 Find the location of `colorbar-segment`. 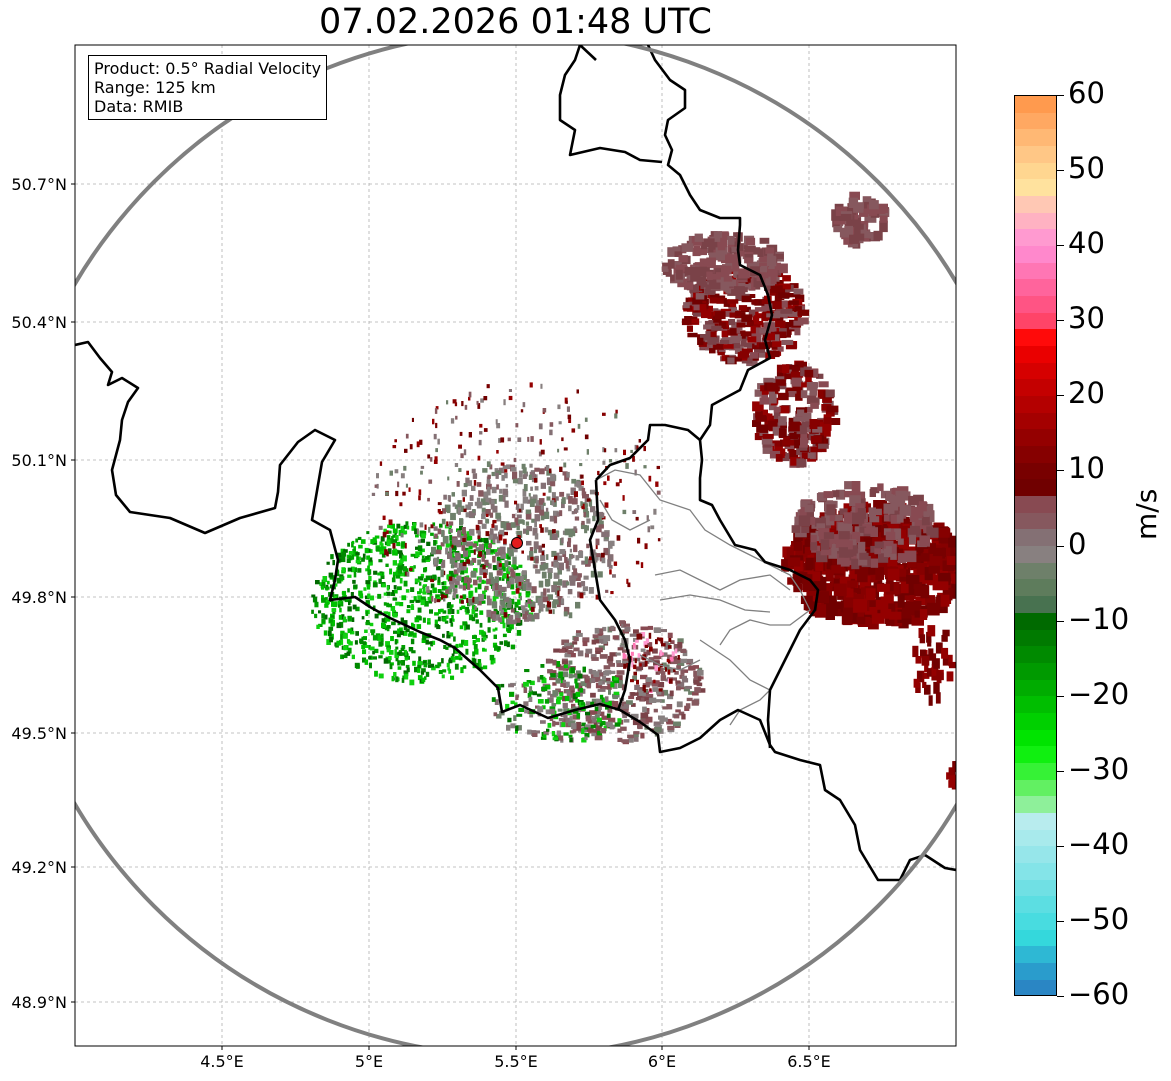

colorbar-segment is located at coordinates (1035, 321).